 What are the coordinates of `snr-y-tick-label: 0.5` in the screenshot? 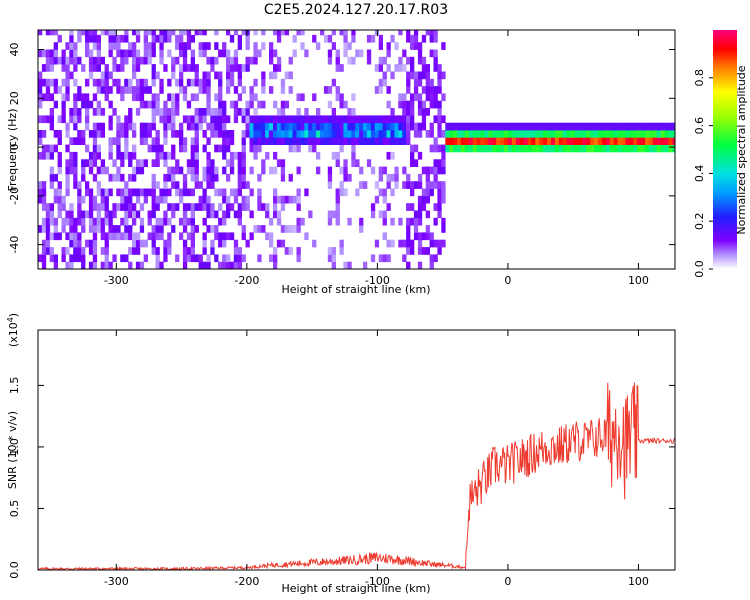 It's located at (14, 509).